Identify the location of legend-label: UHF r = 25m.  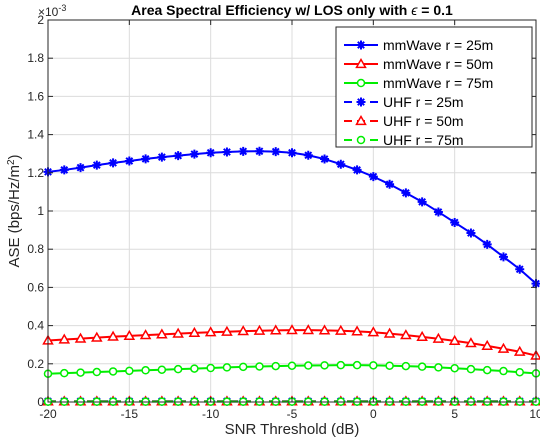
(423, 102).